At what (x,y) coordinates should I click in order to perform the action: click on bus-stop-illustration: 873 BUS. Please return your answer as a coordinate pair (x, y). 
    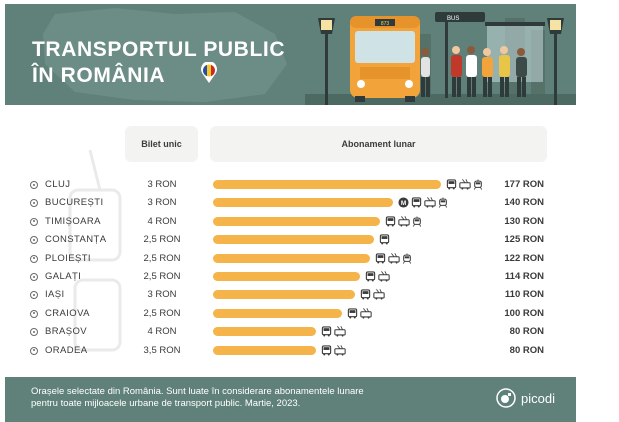
    Looking at the image, I should click on (440, 58).